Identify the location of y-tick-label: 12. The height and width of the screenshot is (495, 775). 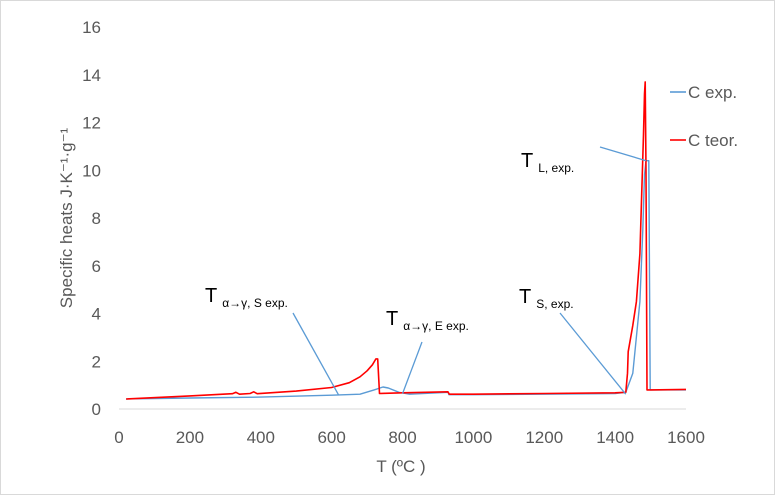
(91, 123).